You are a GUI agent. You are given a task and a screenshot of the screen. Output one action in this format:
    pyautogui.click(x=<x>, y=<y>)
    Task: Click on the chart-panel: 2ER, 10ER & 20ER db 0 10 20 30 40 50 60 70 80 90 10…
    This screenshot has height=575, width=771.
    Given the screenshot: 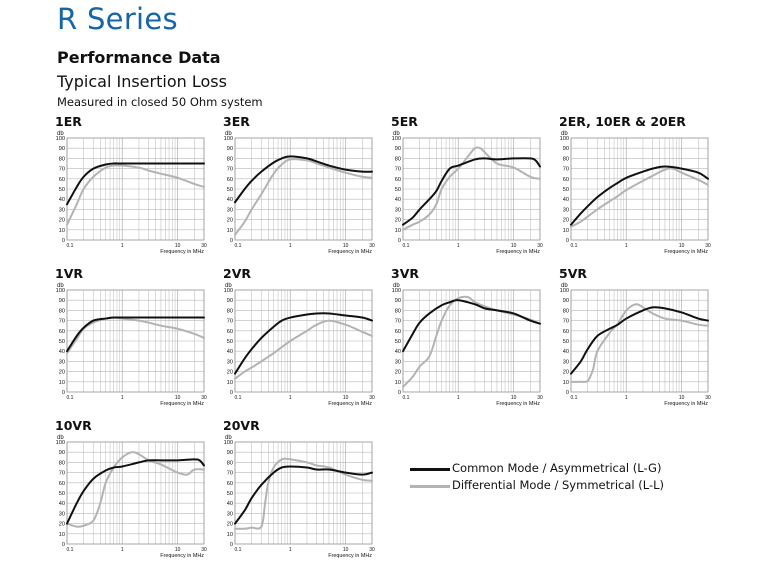 What is the action you would take?
    pyautogui.click(x=643, y=190)
    